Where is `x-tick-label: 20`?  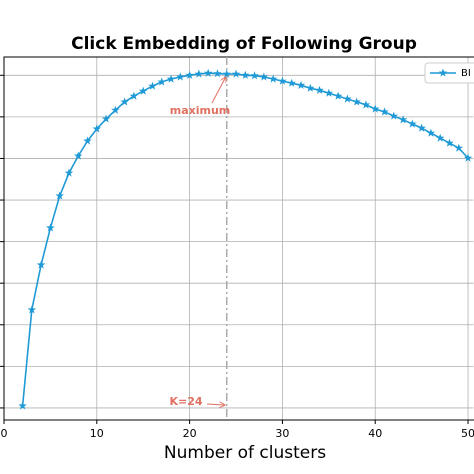 x-tick-label: 20 is located at coordinates (190, 433).